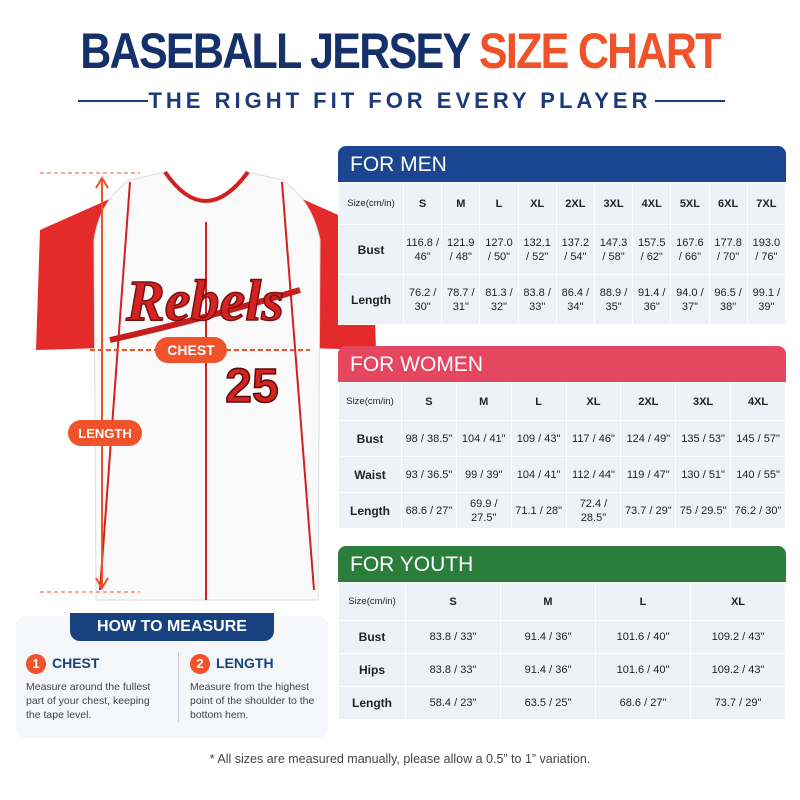  What do you see at coordinates (766, 249) in the screenshot?
I see `cell: 193.0 / 76"` at bounding box center [766, 249].